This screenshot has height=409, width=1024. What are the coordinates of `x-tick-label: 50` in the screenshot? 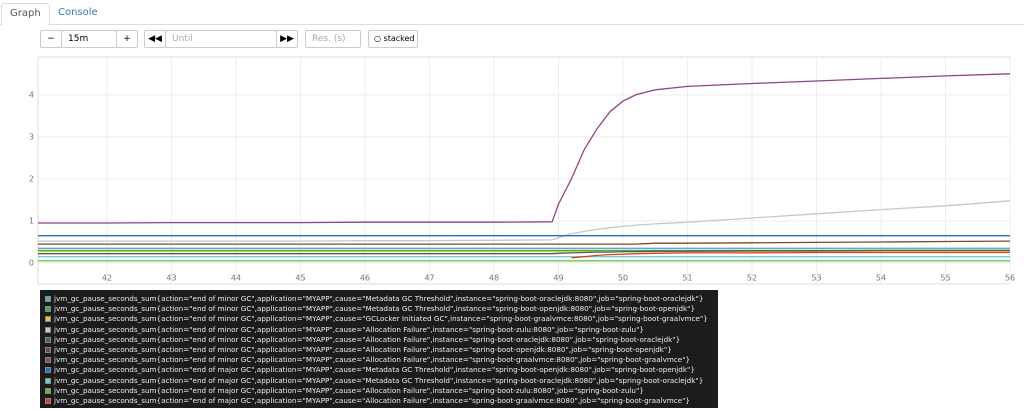 It's located at (623, 278).